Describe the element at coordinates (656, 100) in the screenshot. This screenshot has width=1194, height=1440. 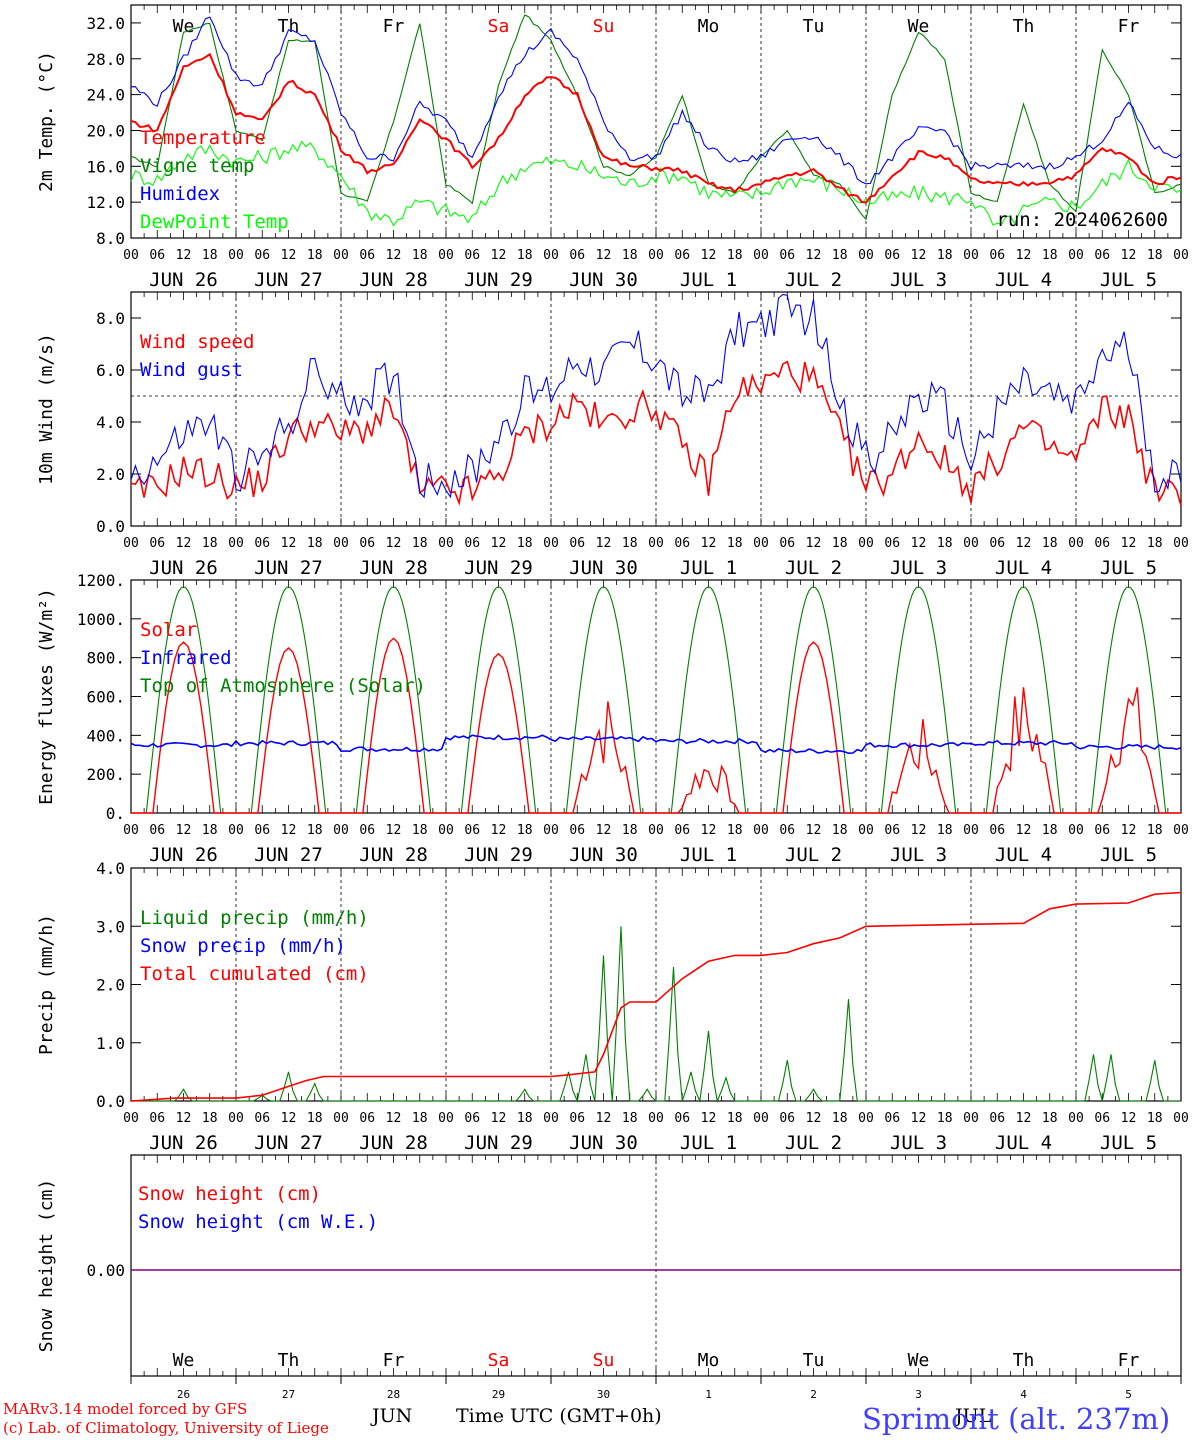
I see `series-line-humidex` at that location.